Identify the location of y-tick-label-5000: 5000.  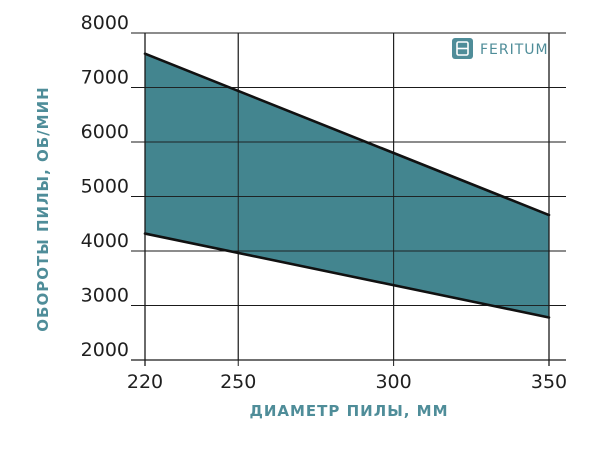
(105, 187).